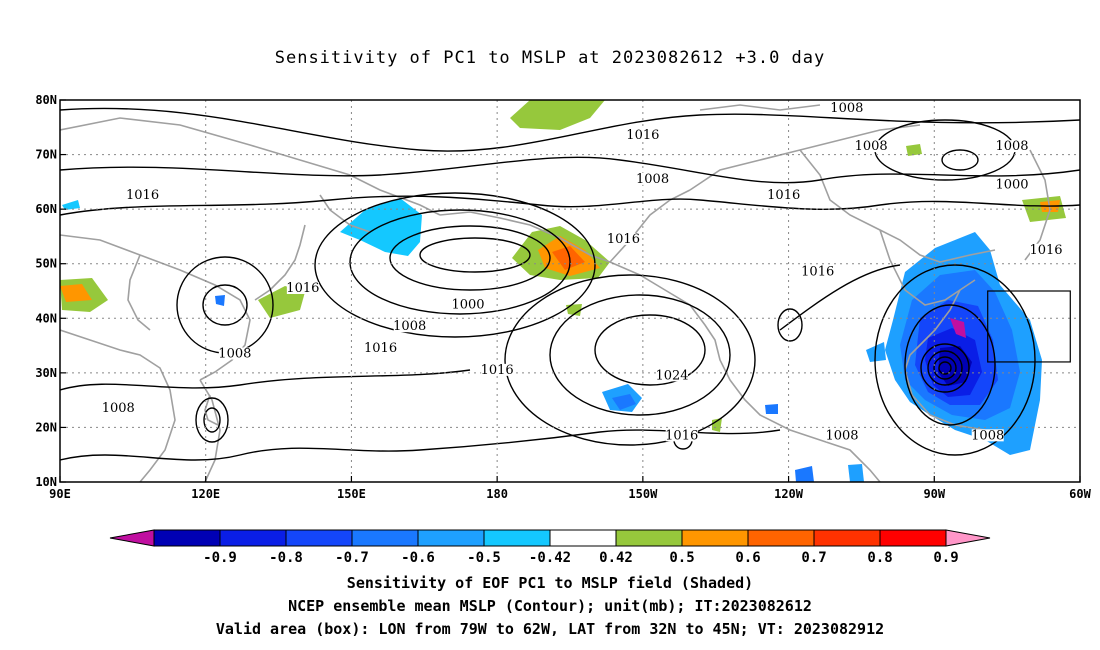 This screenshot has height=650, width=1100. What do you see at coordinates (220, 558) in the screenshot?
I see `colorbar-label: -0.9` at bounding box center [220, 558].